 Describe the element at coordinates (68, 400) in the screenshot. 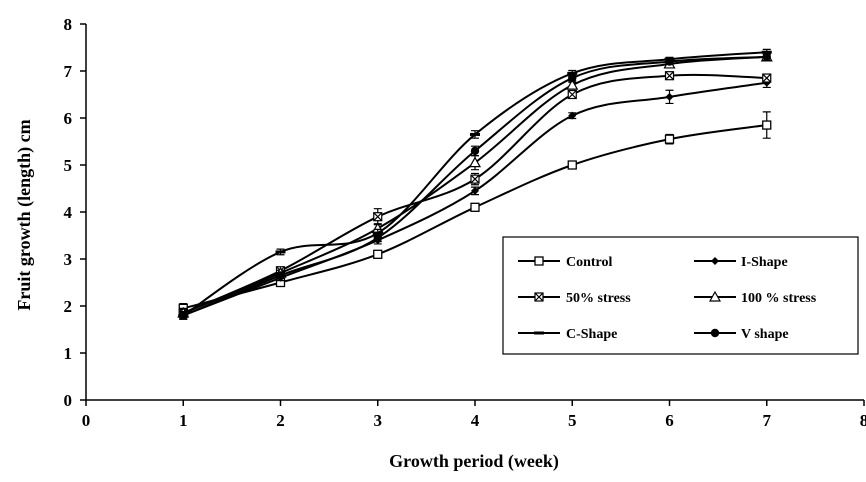

I see `y-tick-label: 0` at that location.